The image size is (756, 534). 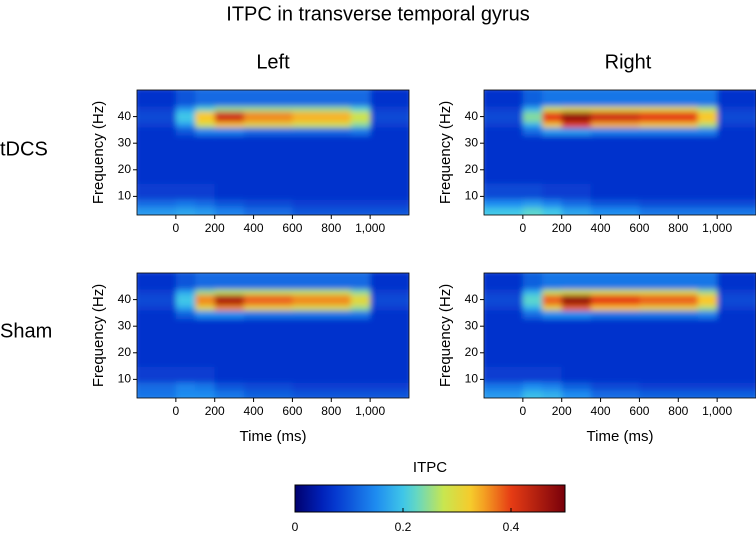 I want to click on x-tick-label: 400, so click(x=254, y=228).